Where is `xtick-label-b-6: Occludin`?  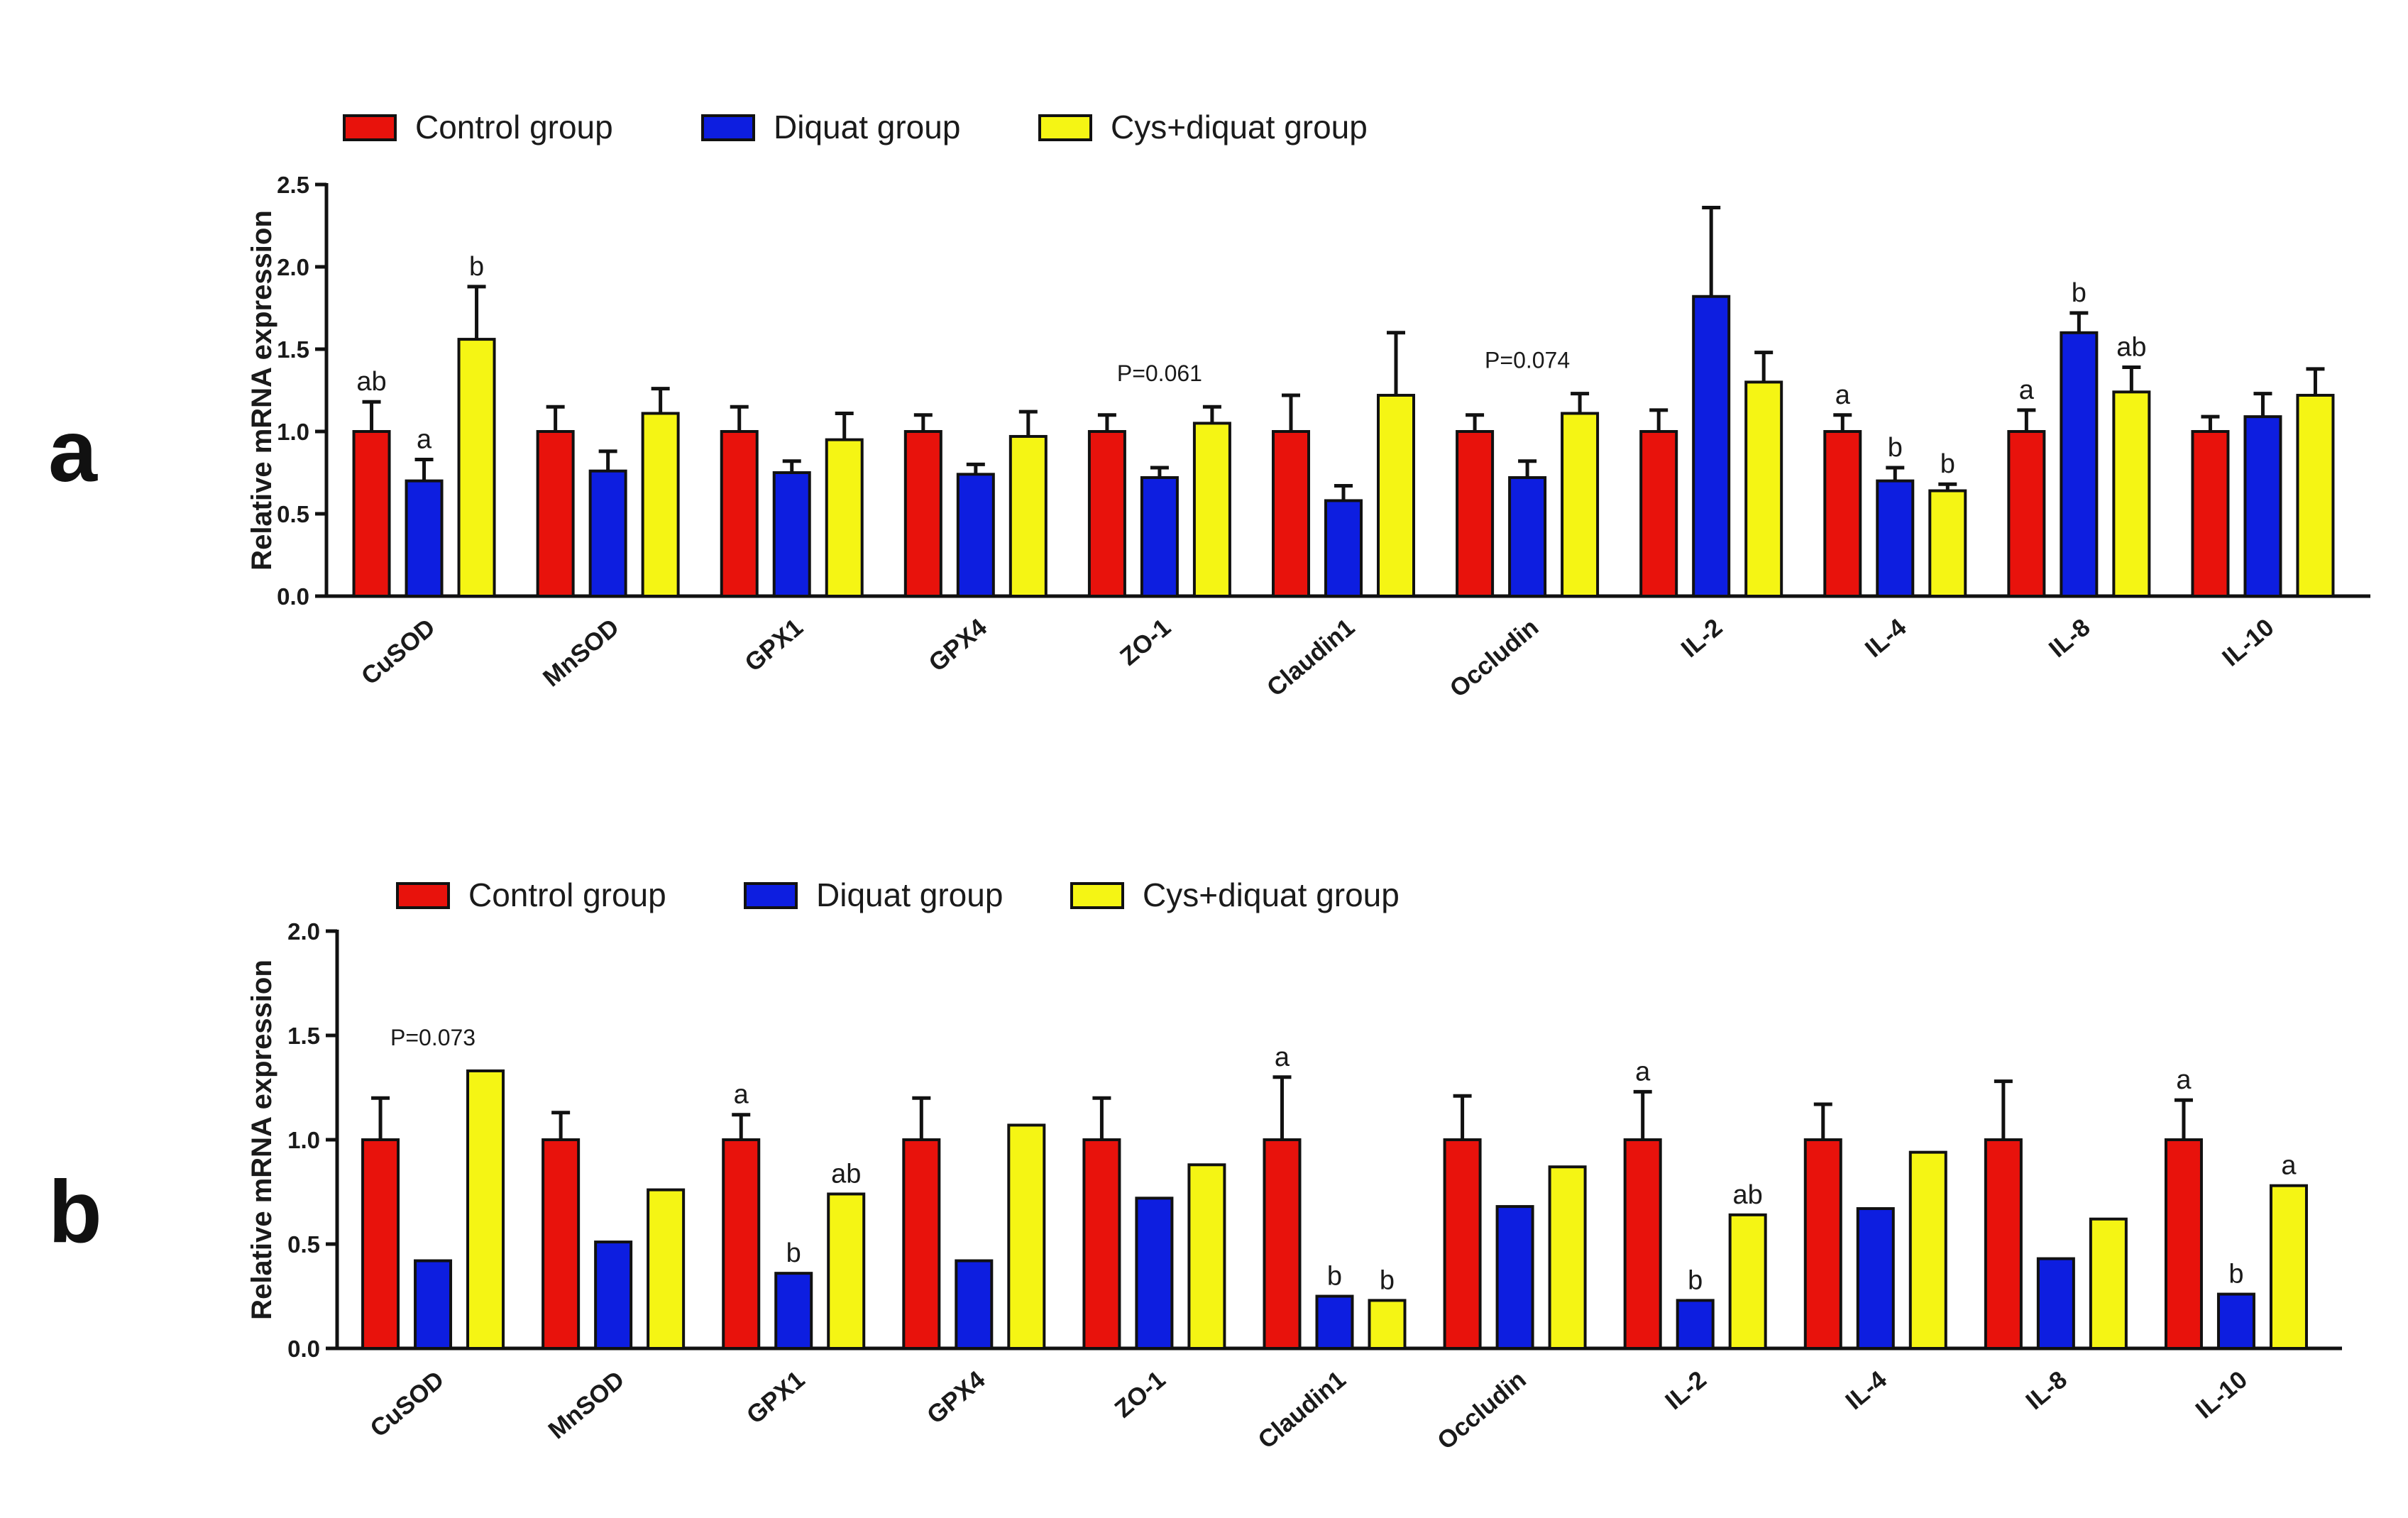 xtick-label-b-6: Occludin is located at coordinates (1482, 1410).